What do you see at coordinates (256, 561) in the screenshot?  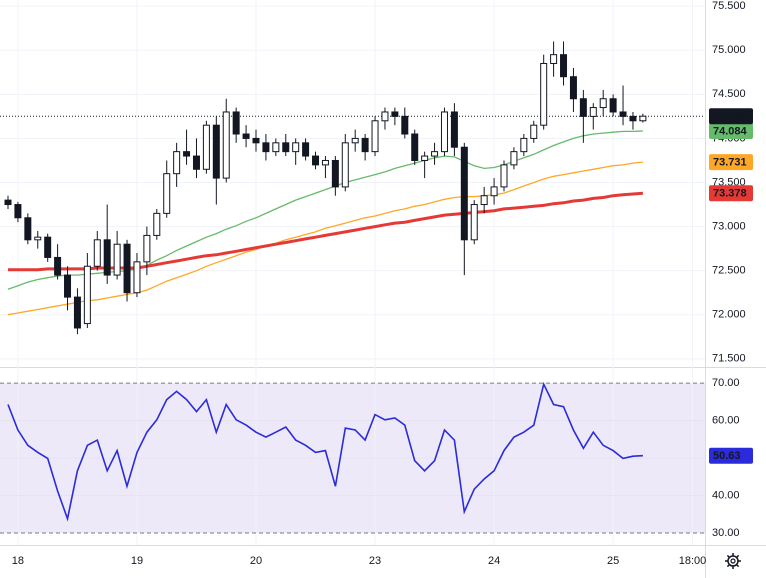 I see `x-tick-label: 20` at bounding box center [256, 561].